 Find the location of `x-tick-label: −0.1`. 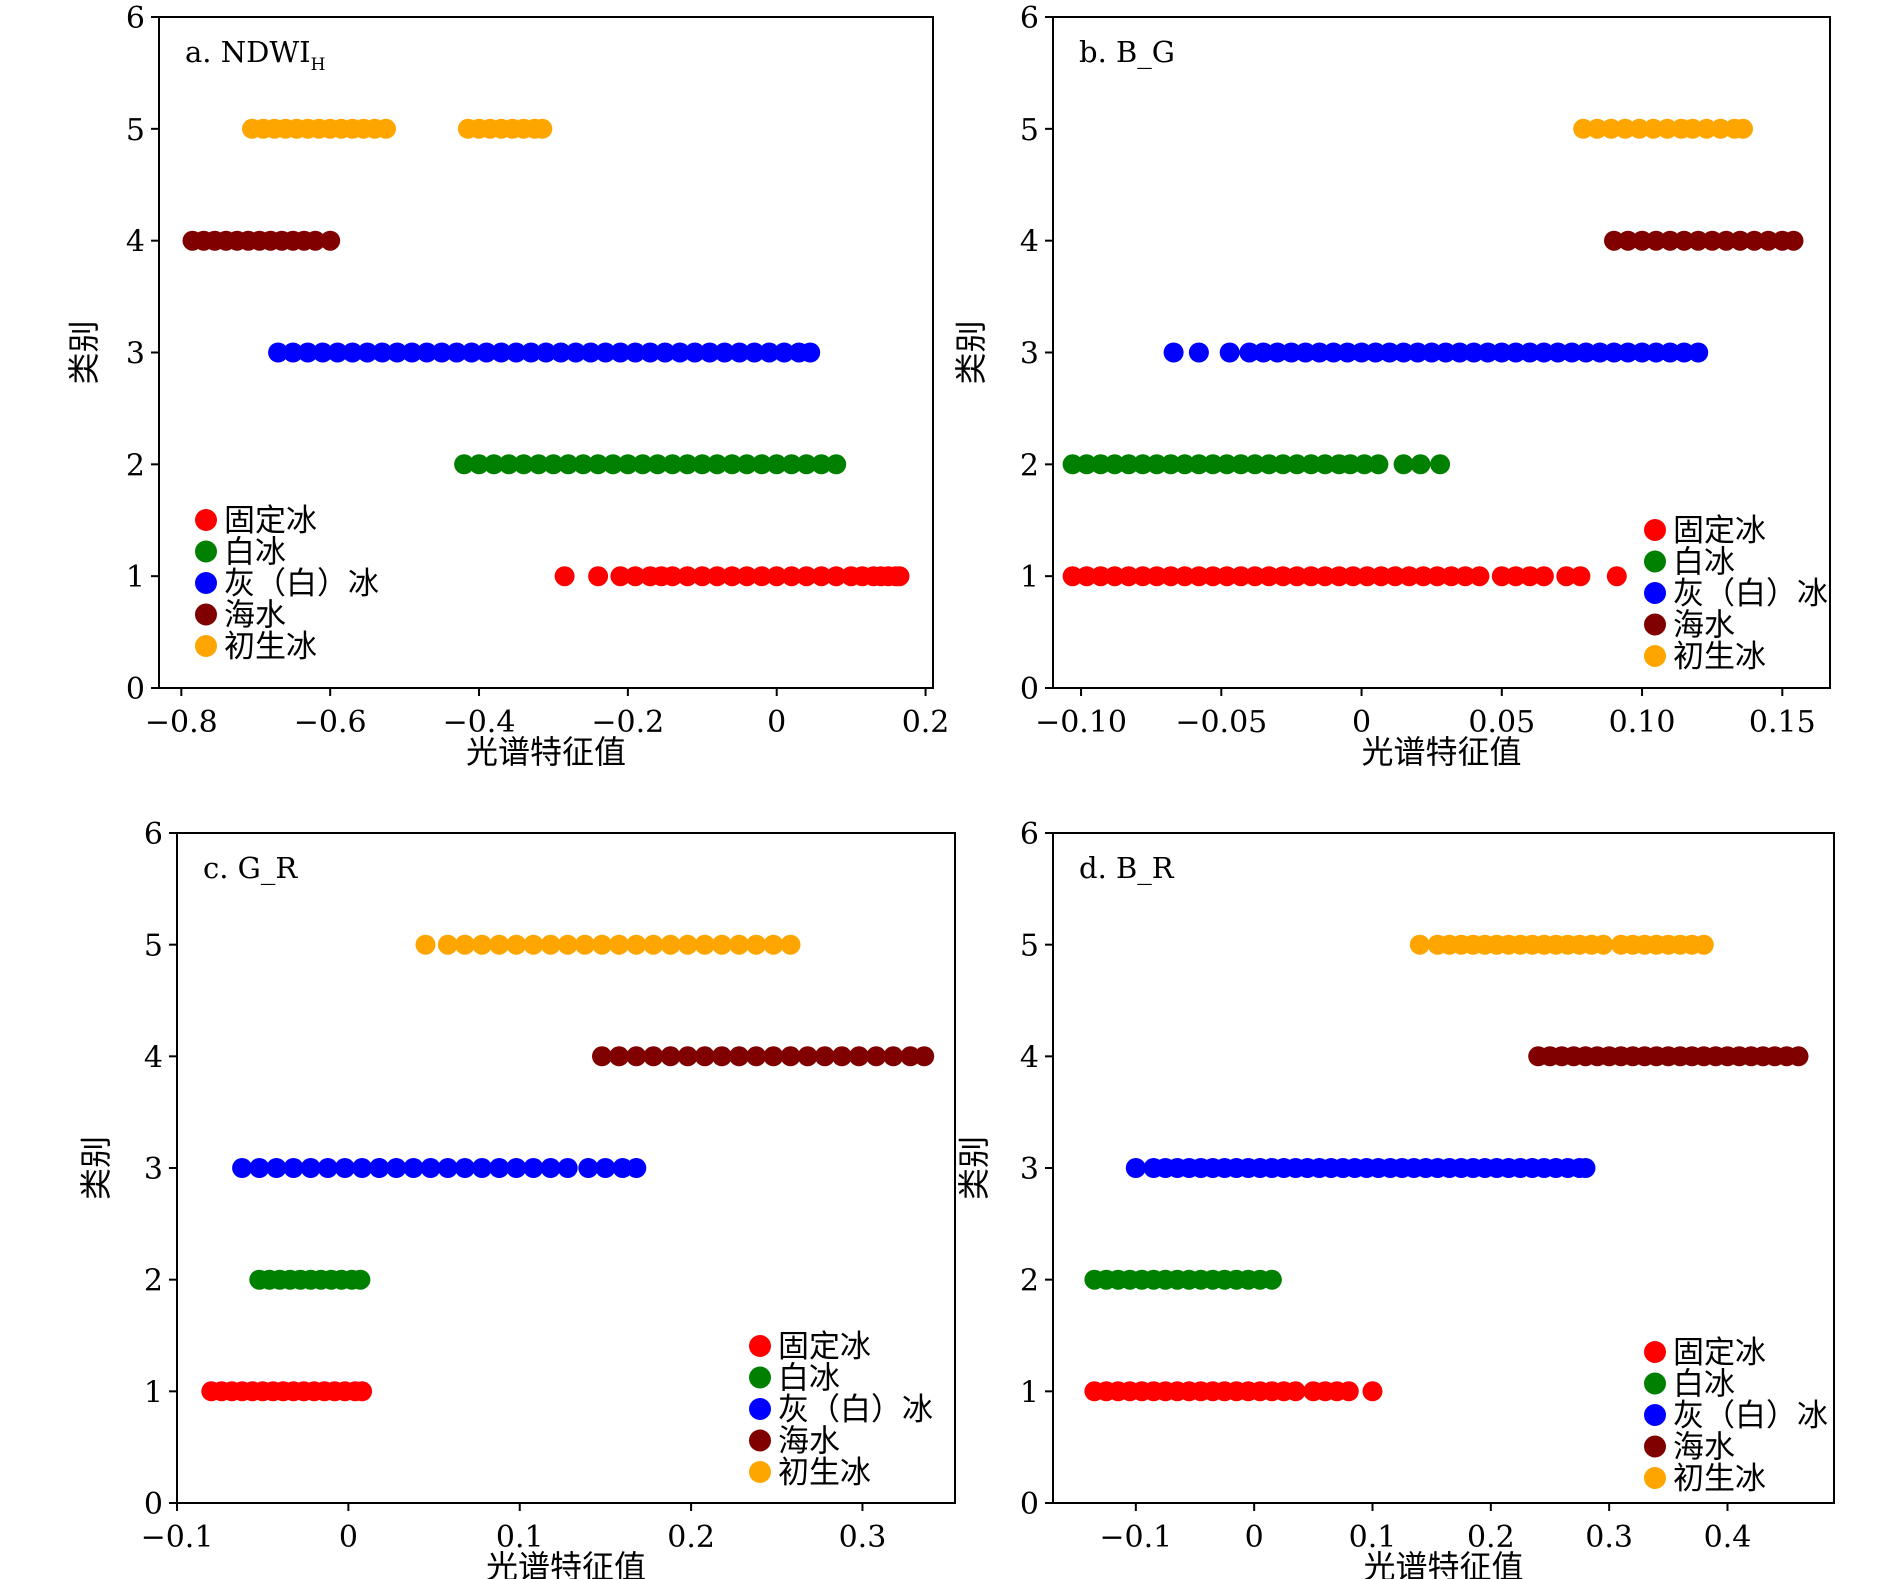

x-tick-label: −0.1 is located at coordinates (177, 1537).